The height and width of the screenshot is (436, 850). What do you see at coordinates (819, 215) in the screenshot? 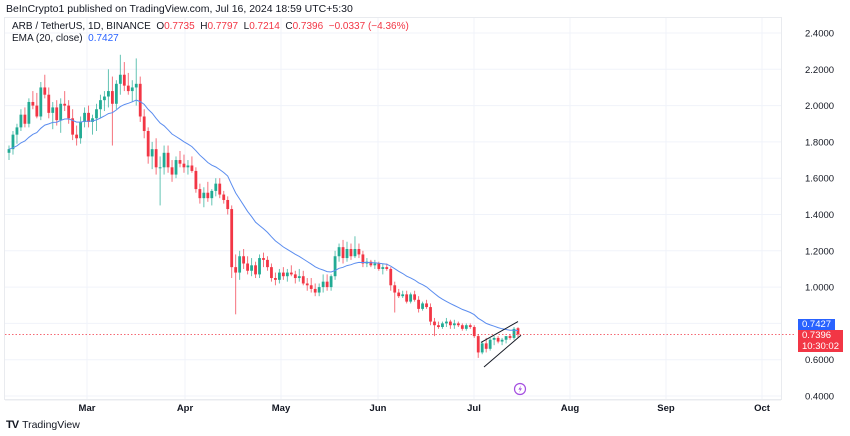
I see `y-axis-label: 1.4000` at bounding box center [819, 215].